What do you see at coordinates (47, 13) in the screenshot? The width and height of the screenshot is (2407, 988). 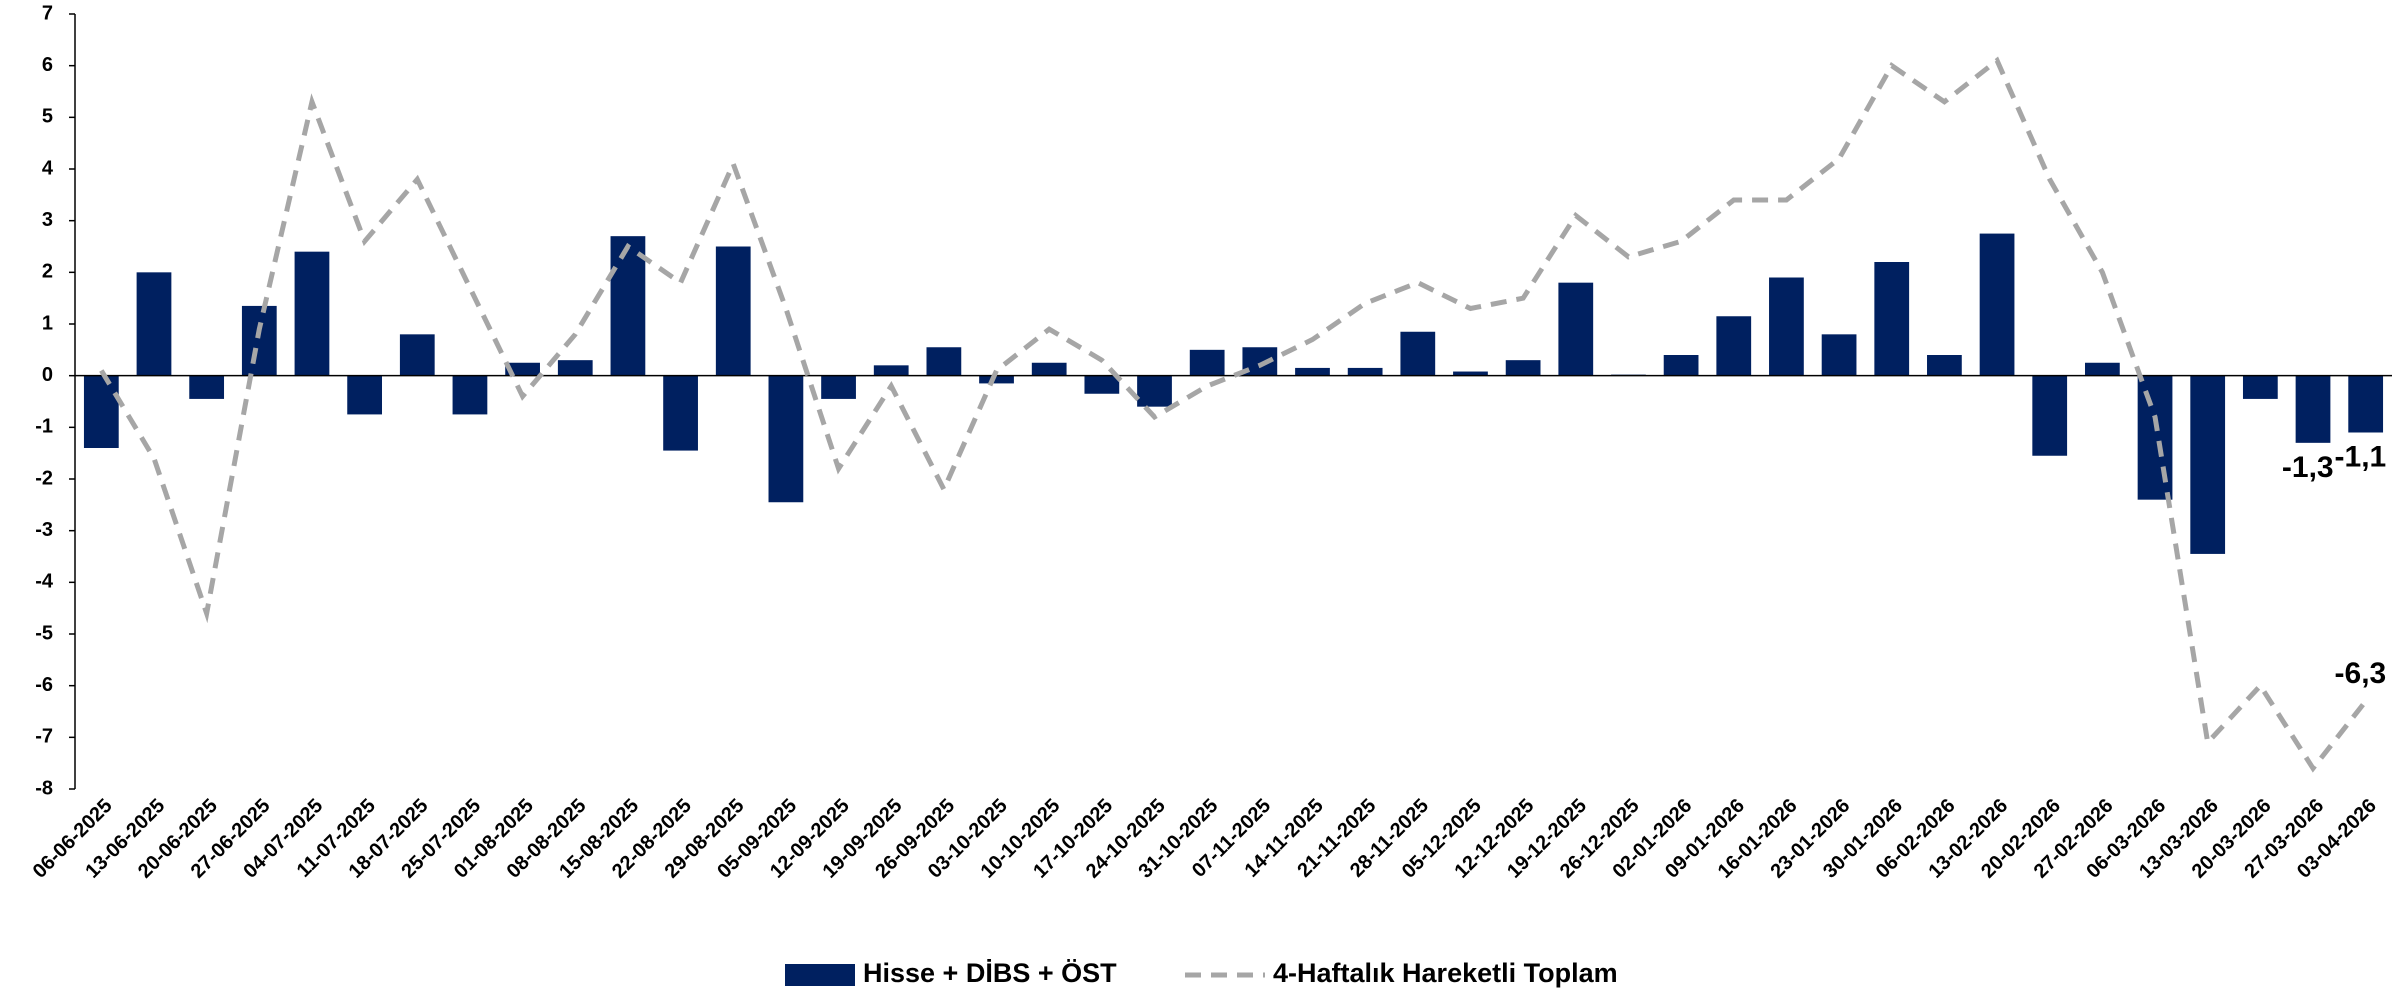 I see `y-tick-label: 7` at bounding box center [47, 13].